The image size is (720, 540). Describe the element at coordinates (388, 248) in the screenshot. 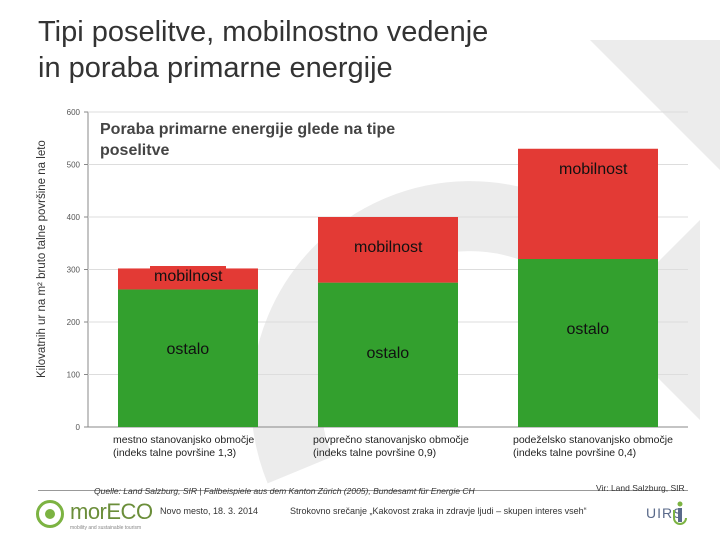

I see `bar-label-mobilnost-2: mobilnost` at that location.